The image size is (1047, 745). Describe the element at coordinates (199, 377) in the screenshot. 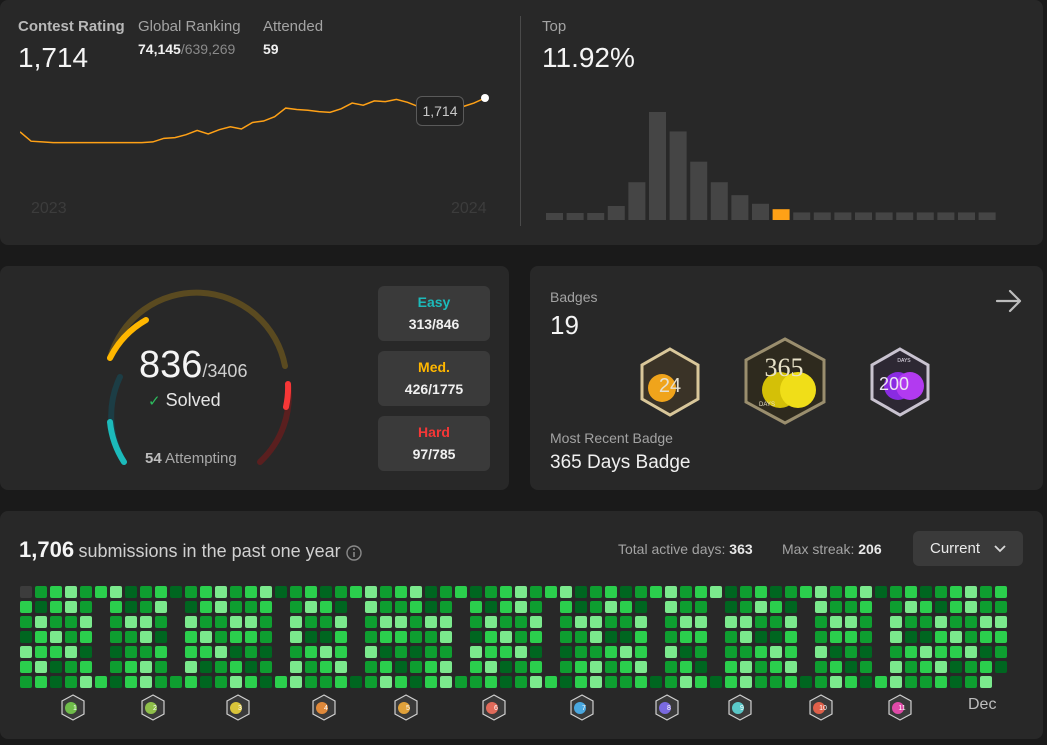

I see `solved-progress-ring` at that location.